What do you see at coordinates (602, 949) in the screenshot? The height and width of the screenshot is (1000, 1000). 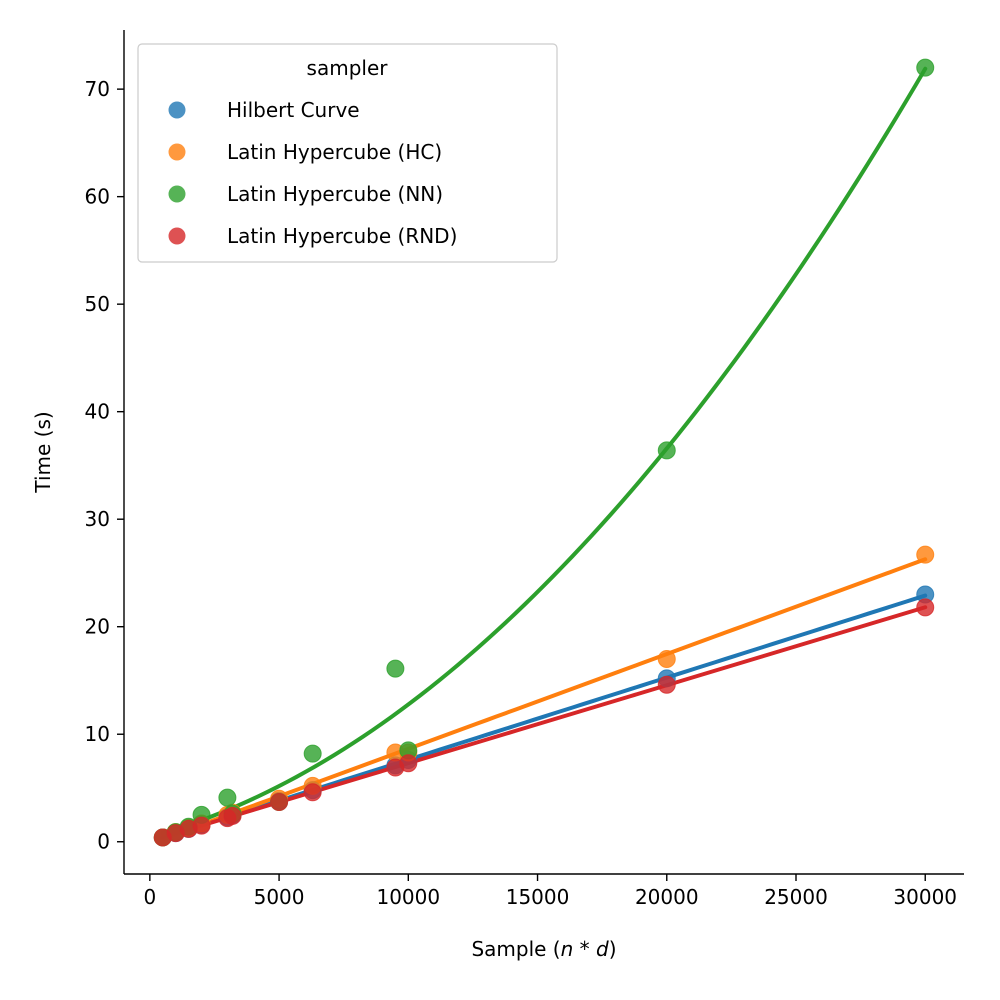 I see `x-axis-label-d: d` at bounding box center [602, 949].